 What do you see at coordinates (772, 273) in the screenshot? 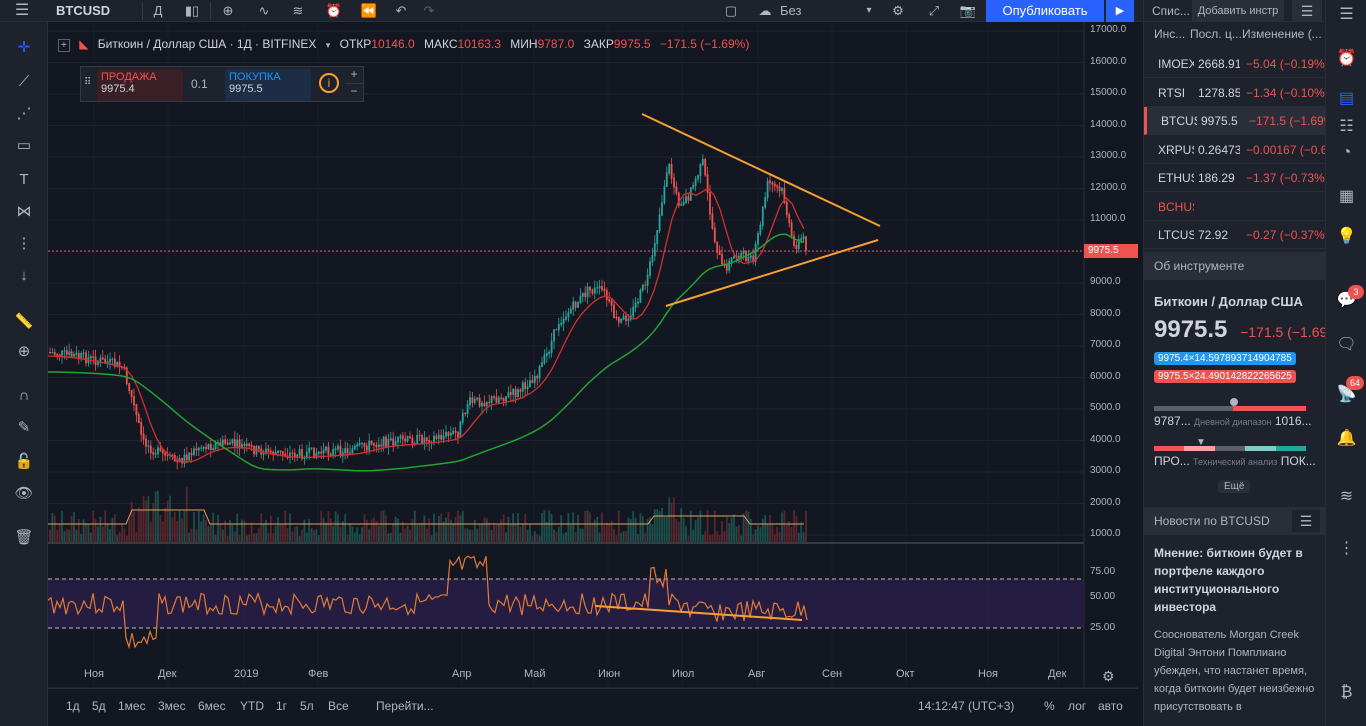
I see `triangle-lower-line` at bounding box center [772, 273].